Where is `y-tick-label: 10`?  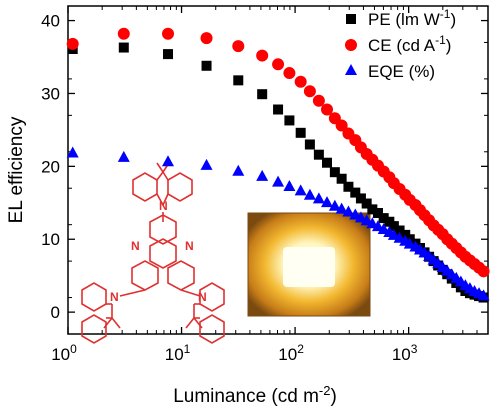
y-tick-label: 10 is located at coordinates (50, 239).